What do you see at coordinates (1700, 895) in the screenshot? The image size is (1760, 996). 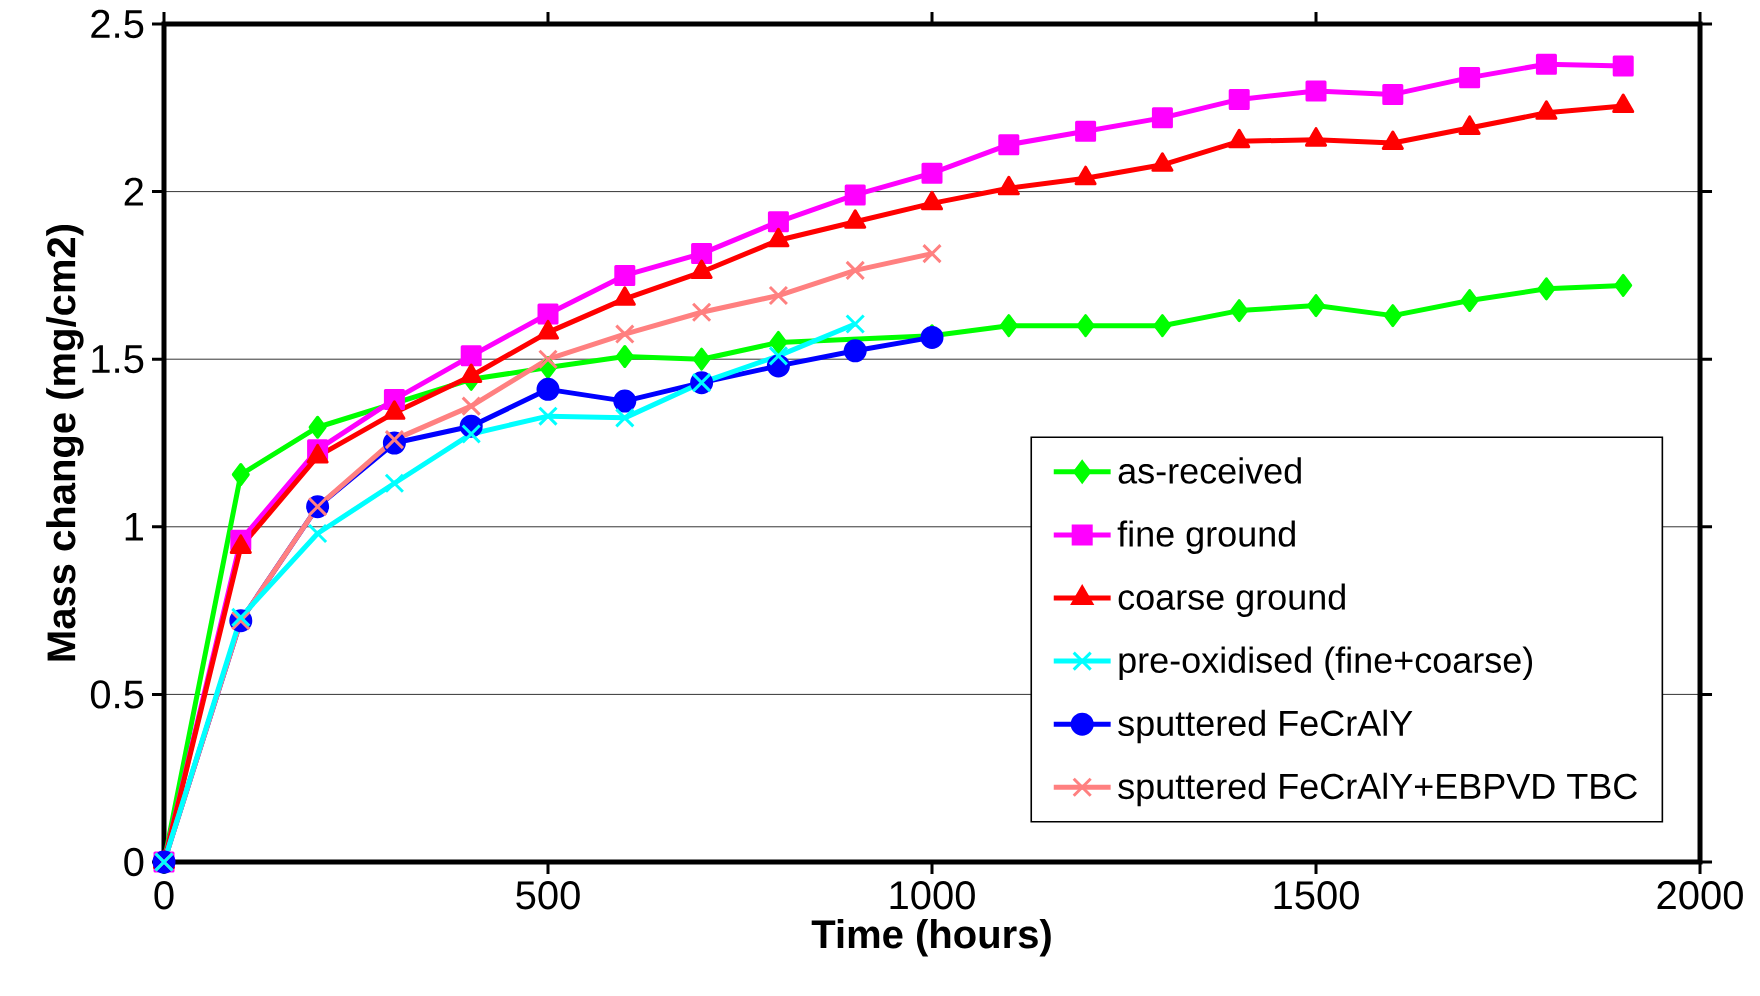 I see `x-tick-label: 2000` at bounding box center [1700, 895].